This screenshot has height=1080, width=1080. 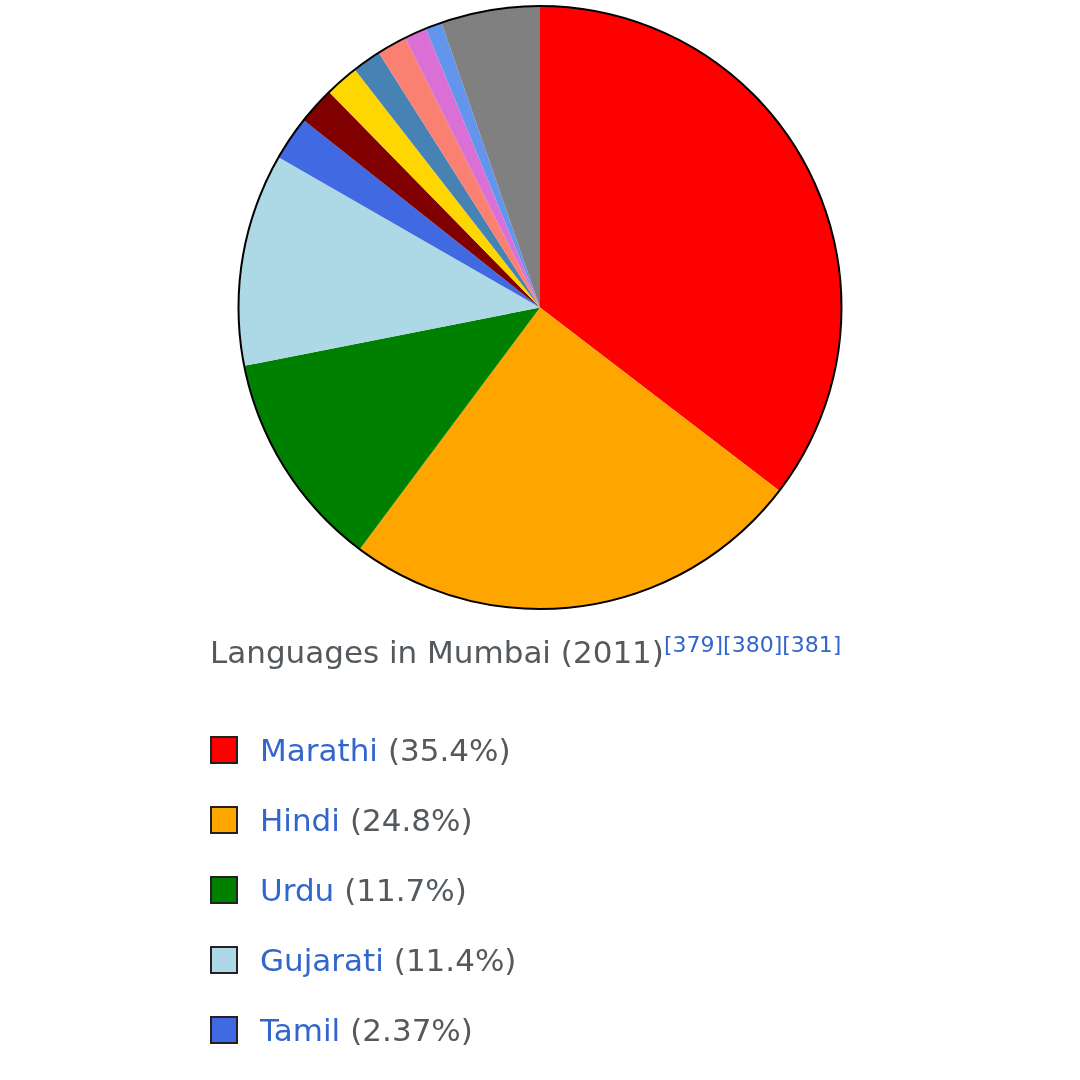 I want to click on legend-label: Marathi, so click(x=319, y=750).